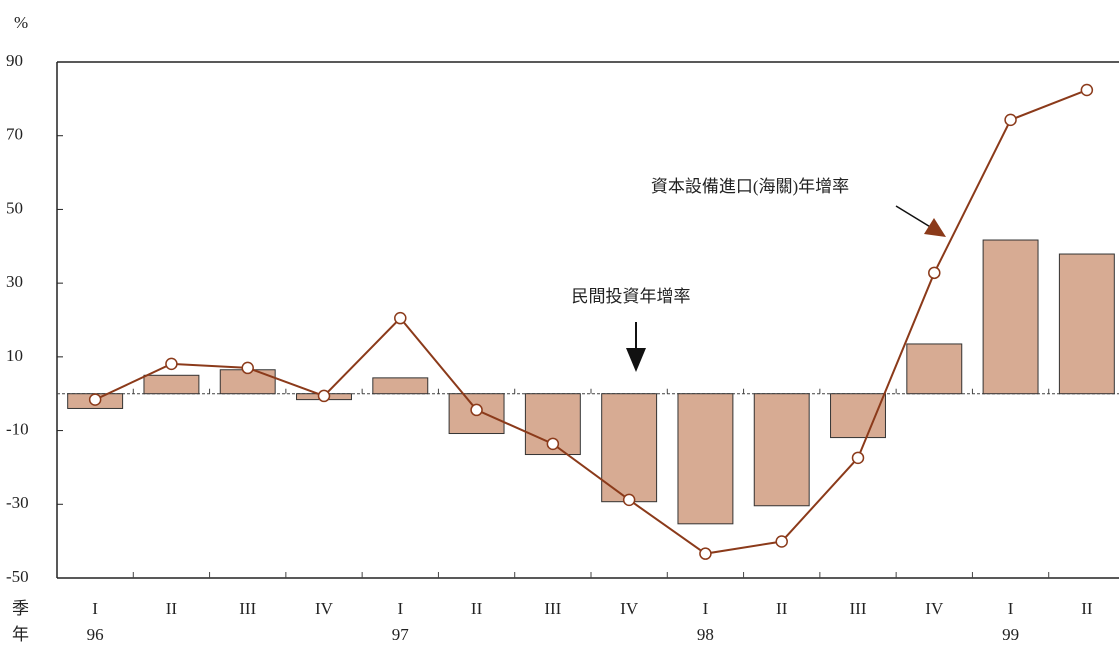 The width and height of the screenshot is (1119, 648). Describe the element at coordinates (636, 360) in the screenshot. I see `bar-arrow-head` at that location.